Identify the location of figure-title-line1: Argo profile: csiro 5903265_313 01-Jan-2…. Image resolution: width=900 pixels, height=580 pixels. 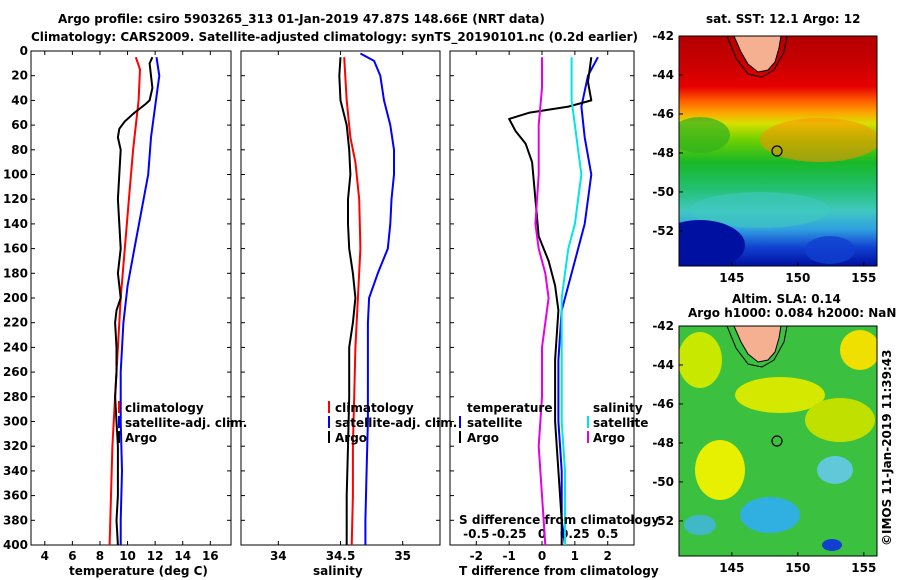
(301, 19).